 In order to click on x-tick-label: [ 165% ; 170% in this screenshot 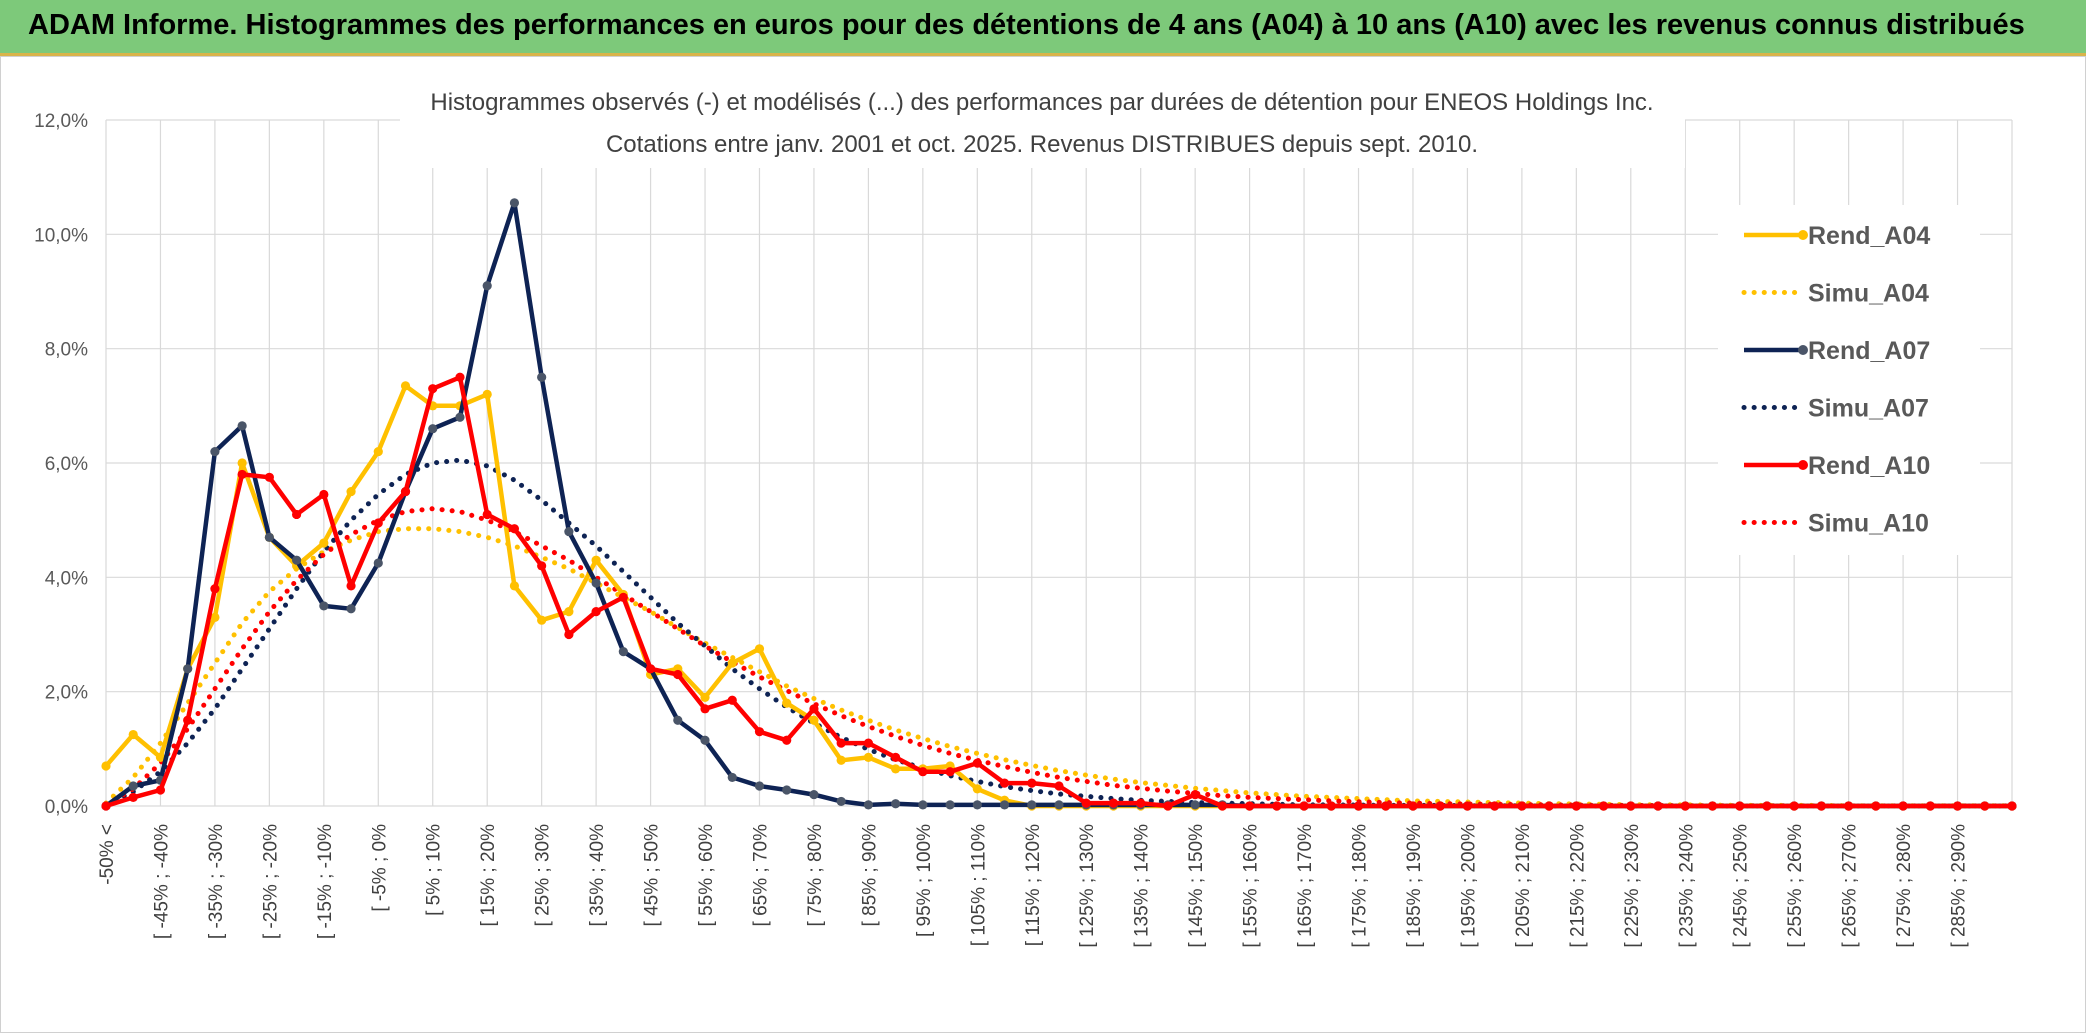, I will do `click(1305, 886)`.